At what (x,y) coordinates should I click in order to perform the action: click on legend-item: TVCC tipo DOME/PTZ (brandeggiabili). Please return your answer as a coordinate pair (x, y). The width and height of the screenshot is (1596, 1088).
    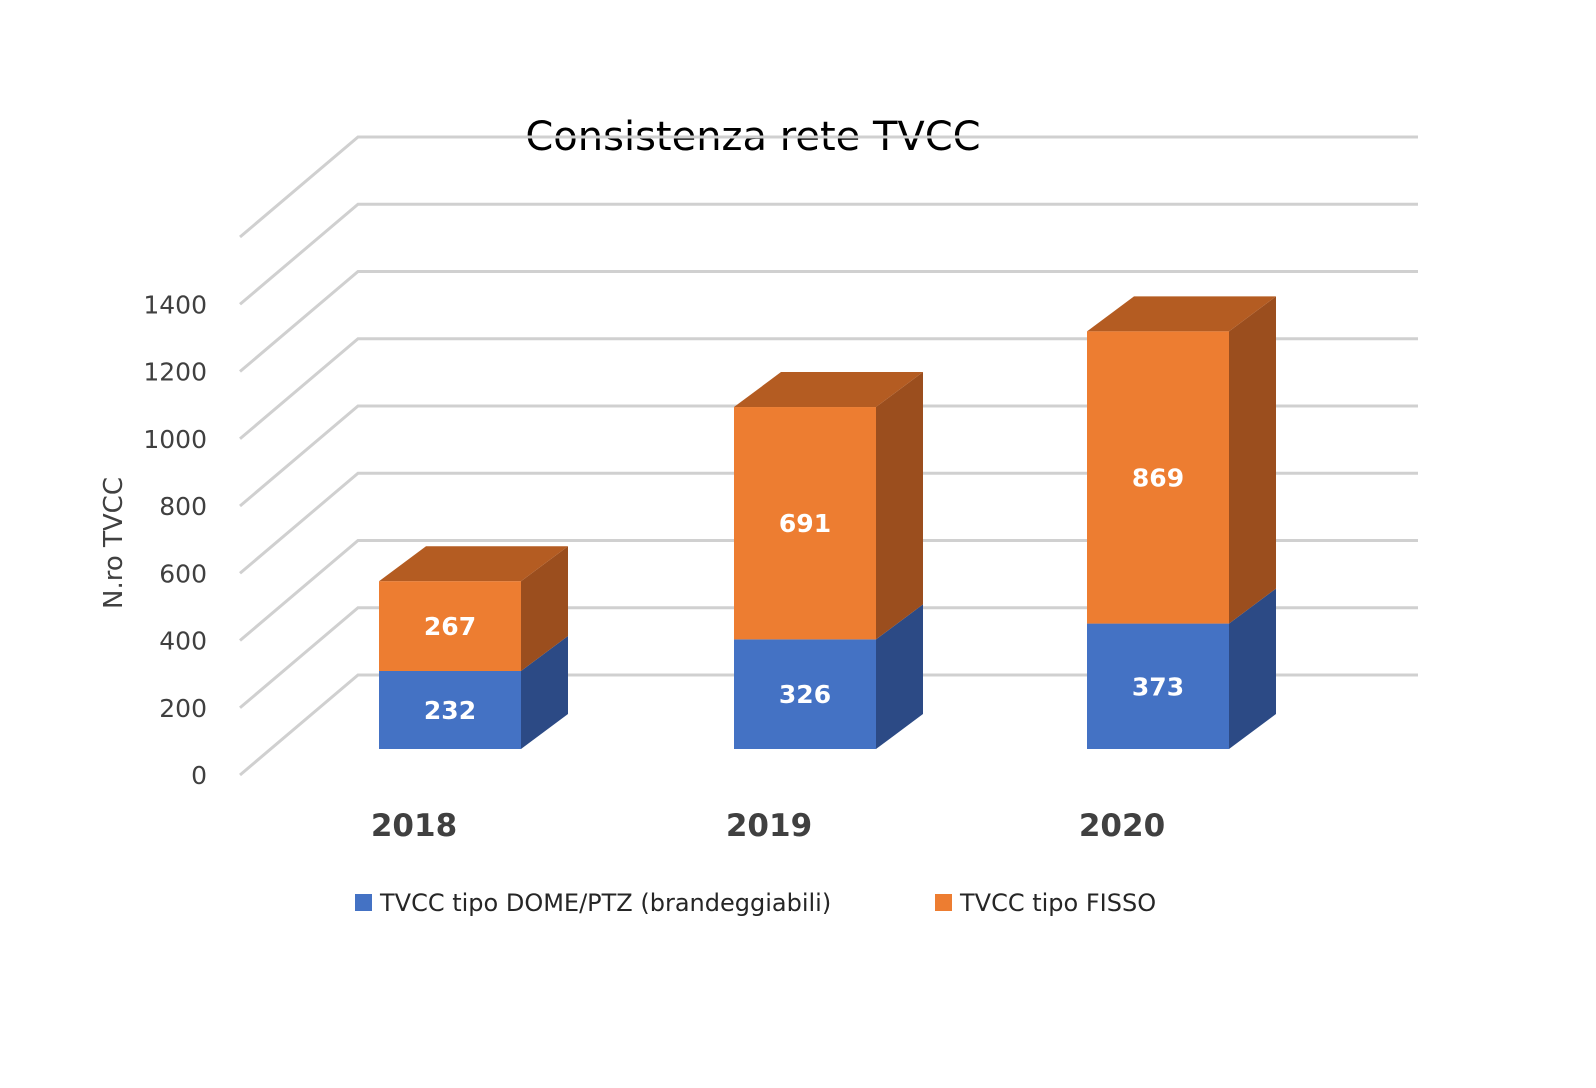
    Looking at the image, I should click on (593, 903).